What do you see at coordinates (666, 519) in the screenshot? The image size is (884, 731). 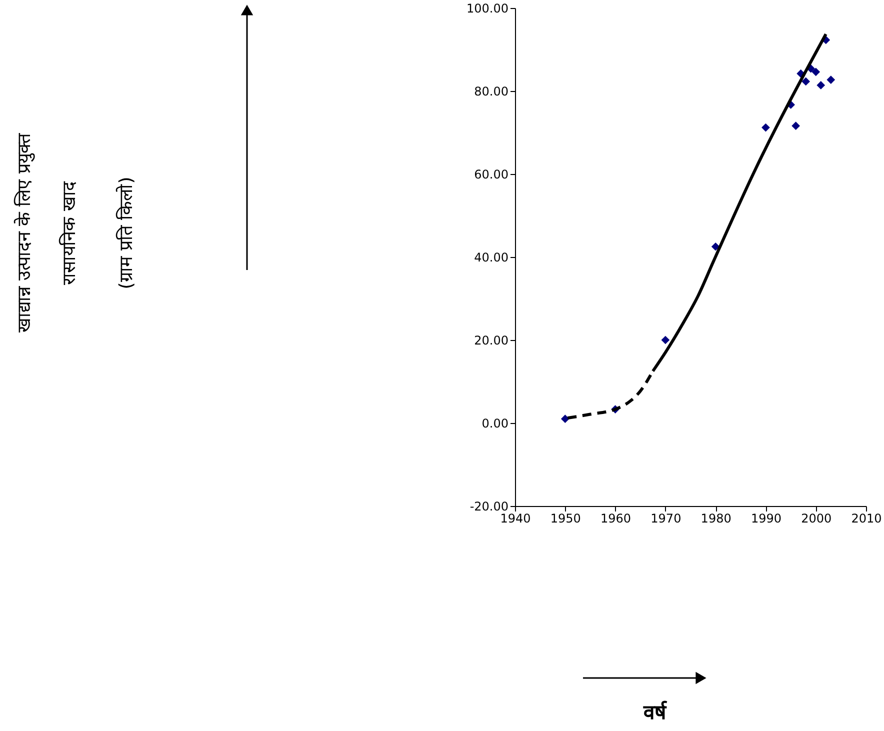 I see `x-tick-label: 1970` at bounding box center [666, 519].